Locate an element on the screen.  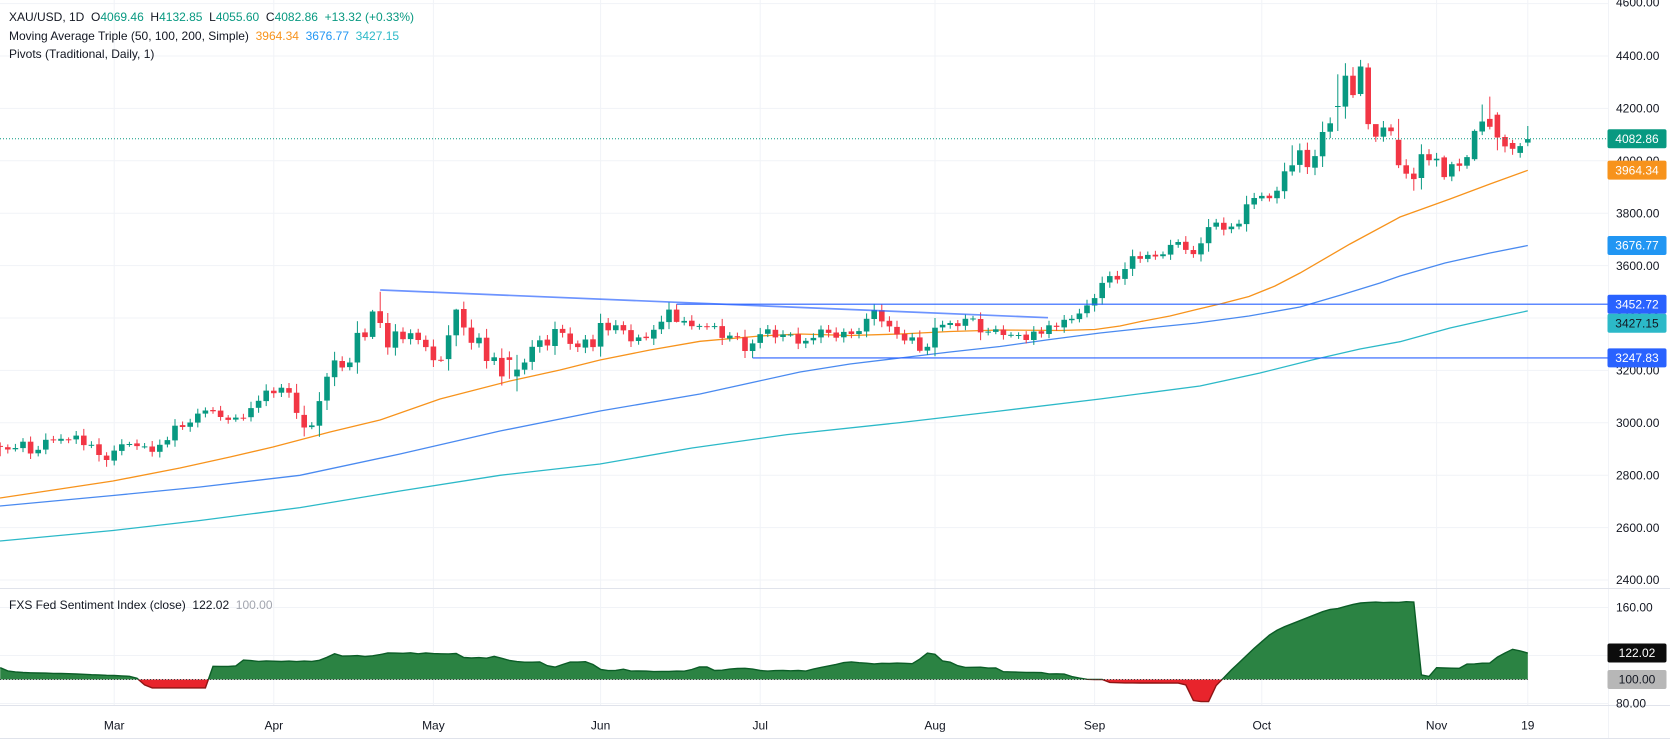
svg-text: 4200.00 is located at coordinates (1638, 109).